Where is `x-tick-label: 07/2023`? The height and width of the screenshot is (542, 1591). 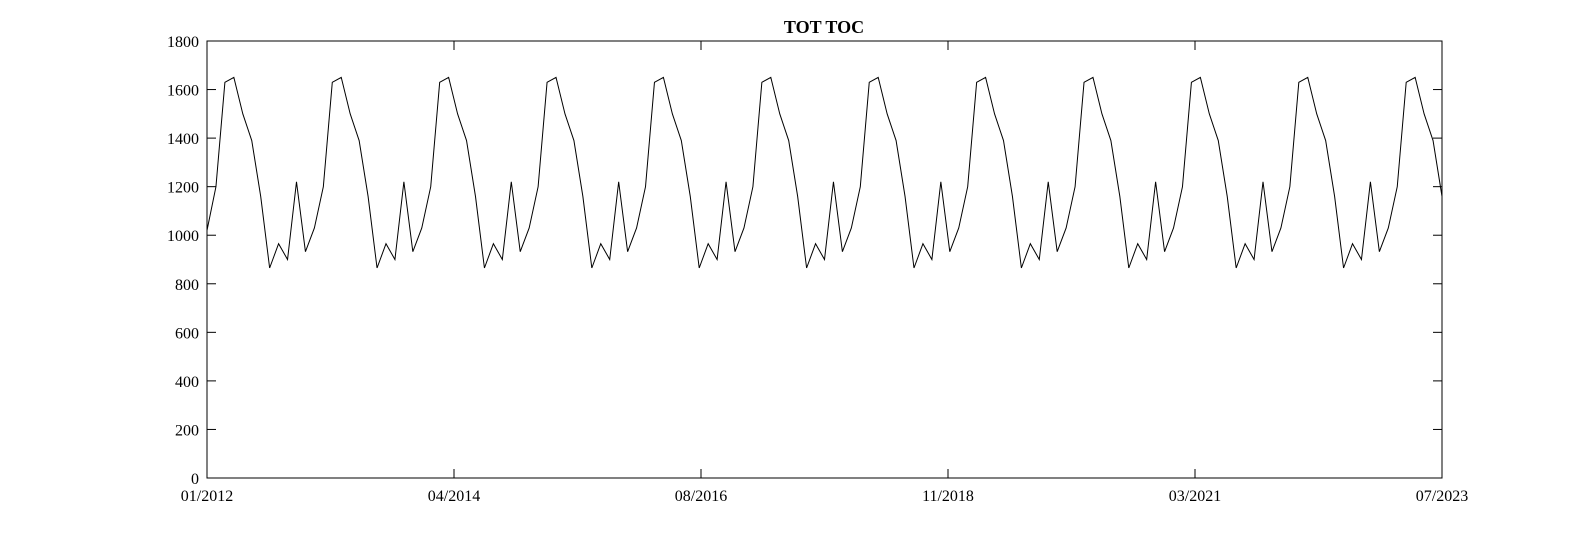
x-tick-label: 07/2023 is located at coordinates (1442, 496).